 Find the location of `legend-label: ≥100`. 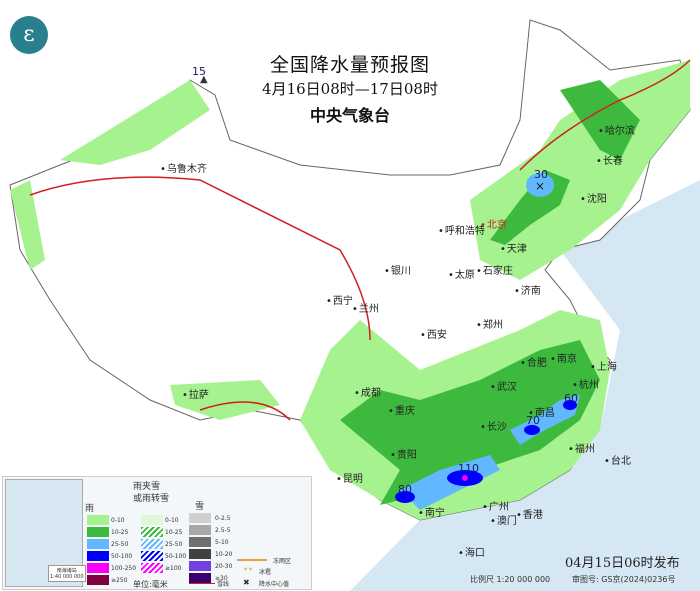

legend-label: ≥100 is located at coordinates (173, 568).